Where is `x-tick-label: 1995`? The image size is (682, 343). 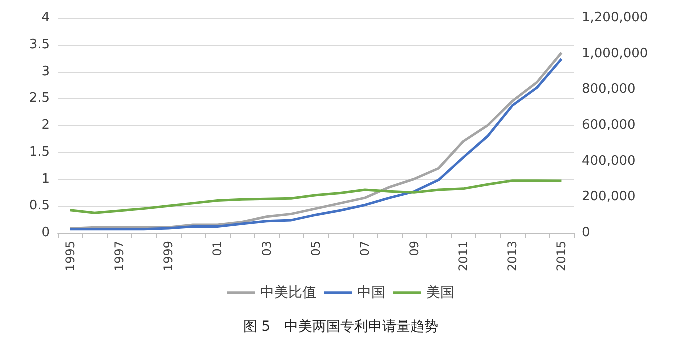 x-tick-label: 1995 is located at coordinates (70, 256).